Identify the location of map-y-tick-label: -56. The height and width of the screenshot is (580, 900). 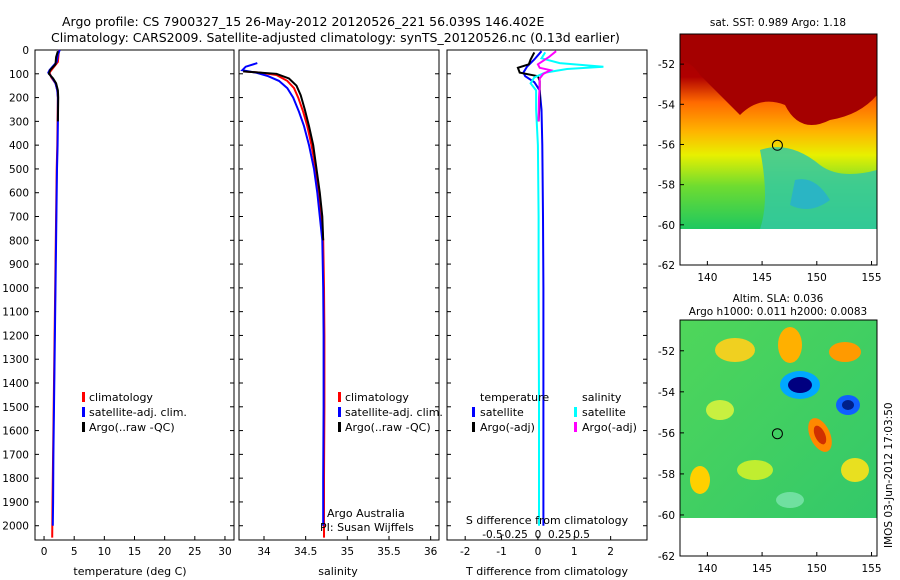
(666, 434).